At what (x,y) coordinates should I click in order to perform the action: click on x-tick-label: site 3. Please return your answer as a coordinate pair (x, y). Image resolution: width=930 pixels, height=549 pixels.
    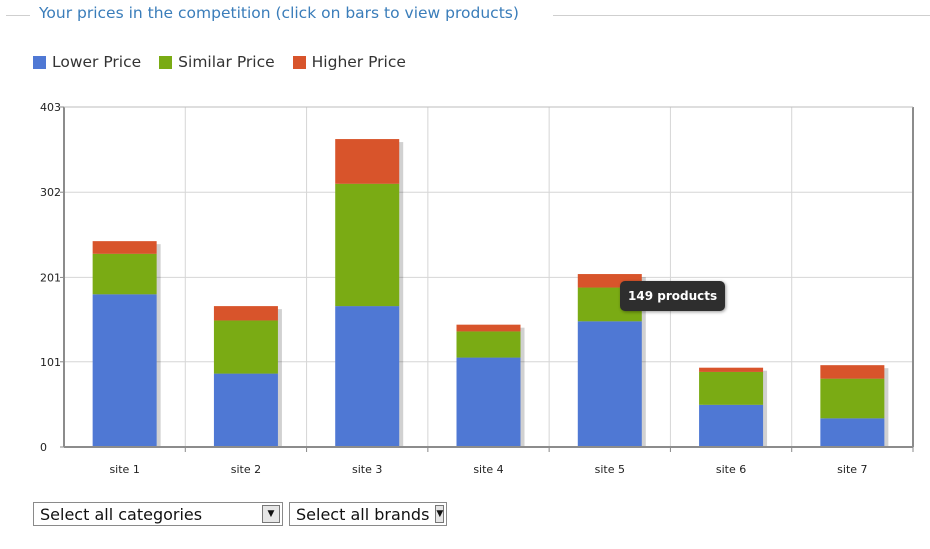
    Looking at the image, I should click on (367, 469).